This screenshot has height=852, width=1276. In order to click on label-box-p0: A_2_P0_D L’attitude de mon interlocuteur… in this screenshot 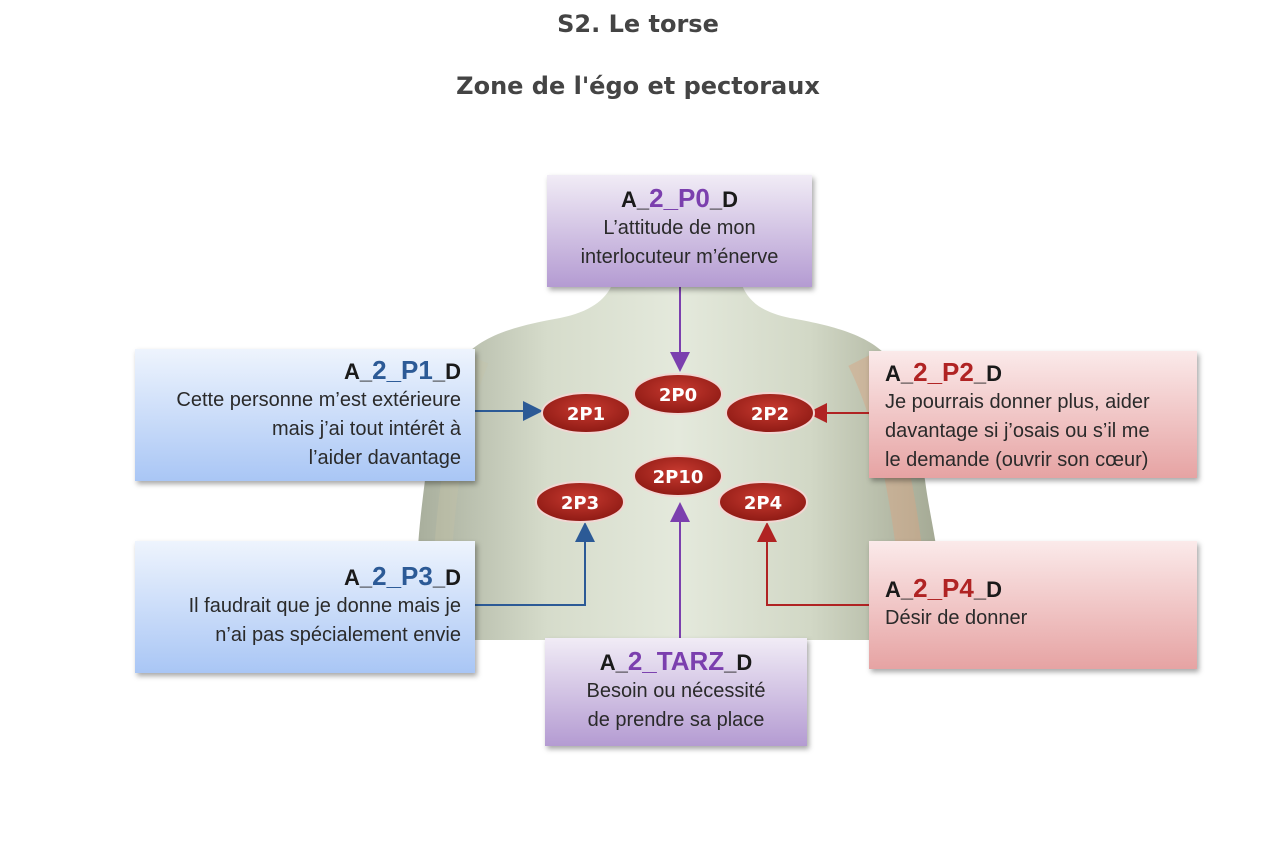, I will do `click(679, 231)`.